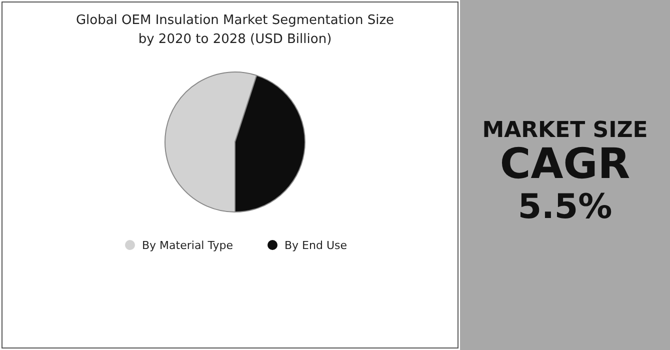 The width and height of the screenshot is (670, 350). What do you see at coordinates (188, 245) in the screenshot?
I see `legend-label: By Material Type` at bounding box center [188, 245].